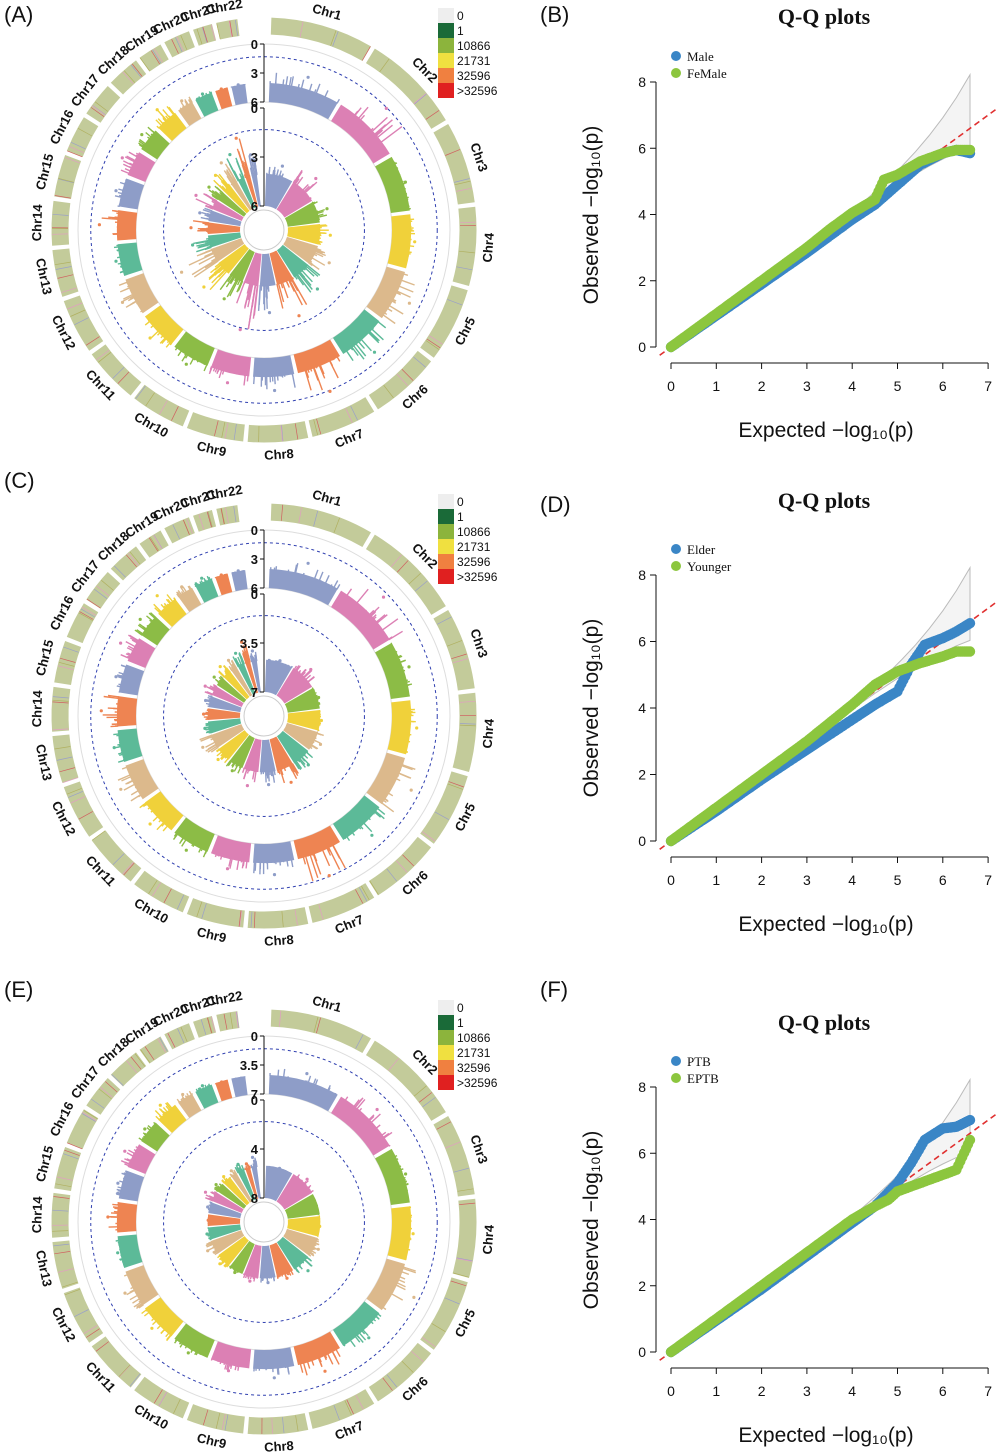 Image resolution: width=1000 pixels, height=1455 pixels. I want to click on outer_track-body-Chr19, so click(190, 600).